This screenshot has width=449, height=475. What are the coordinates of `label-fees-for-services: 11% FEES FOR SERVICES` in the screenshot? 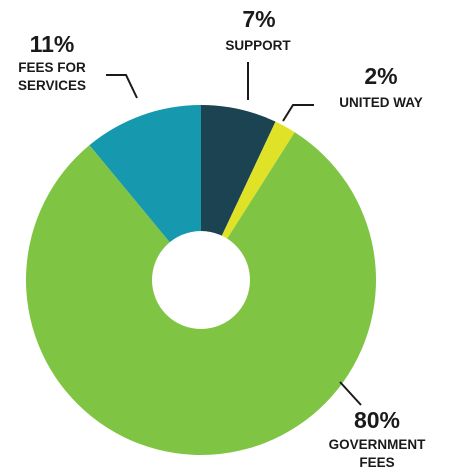 It's located at (78, 65).